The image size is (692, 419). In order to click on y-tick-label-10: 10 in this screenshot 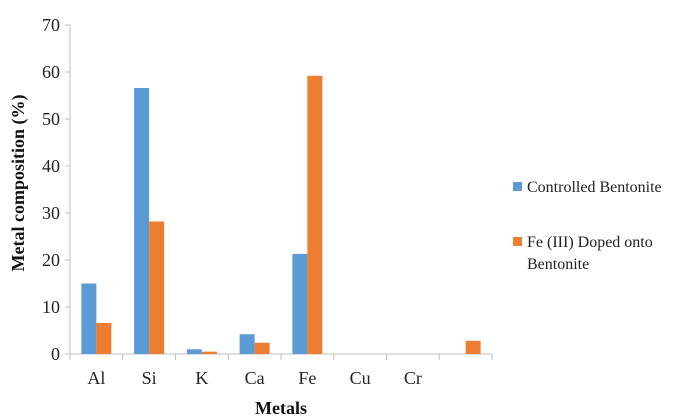, I will do `click(51, 307)`.